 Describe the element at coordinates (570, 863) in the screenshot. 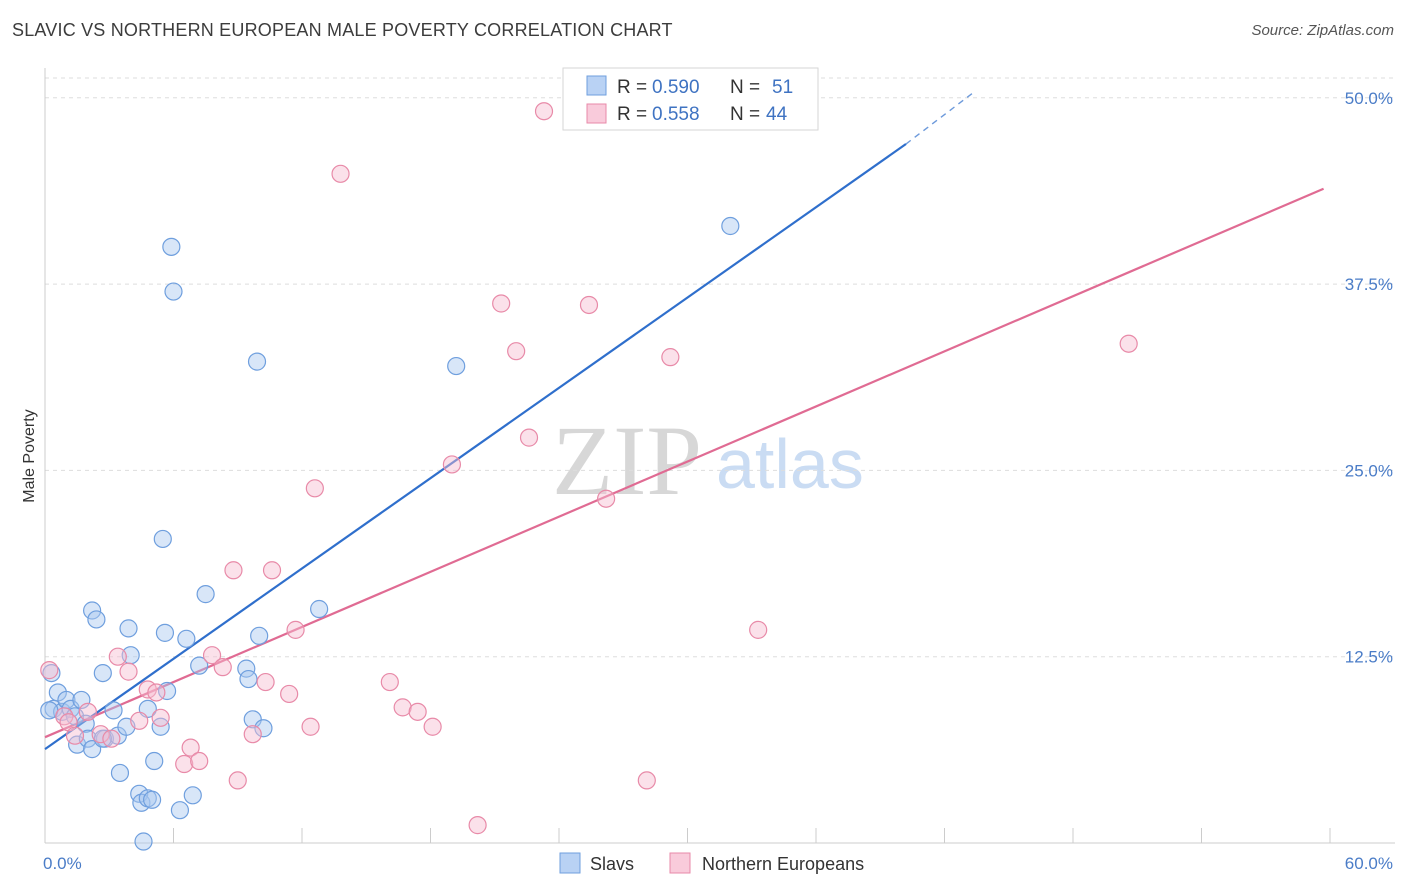

I see `bottom-legend-swatch-slavs` at that location.